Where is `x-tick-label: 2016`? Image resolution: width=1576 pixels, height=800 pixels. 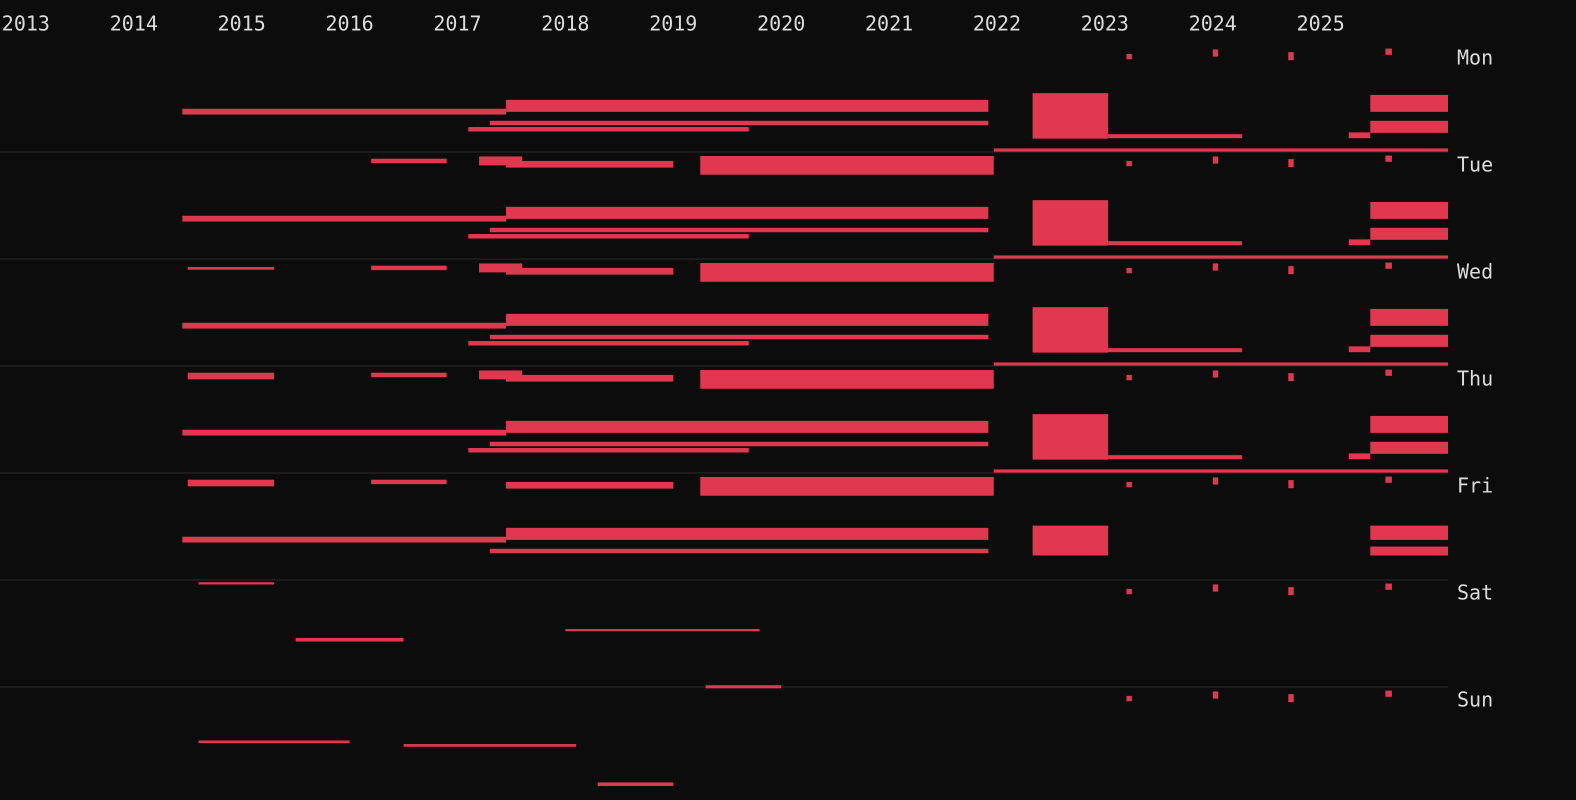
x-tick-label: 2016 is located at coordinates (350, 24).